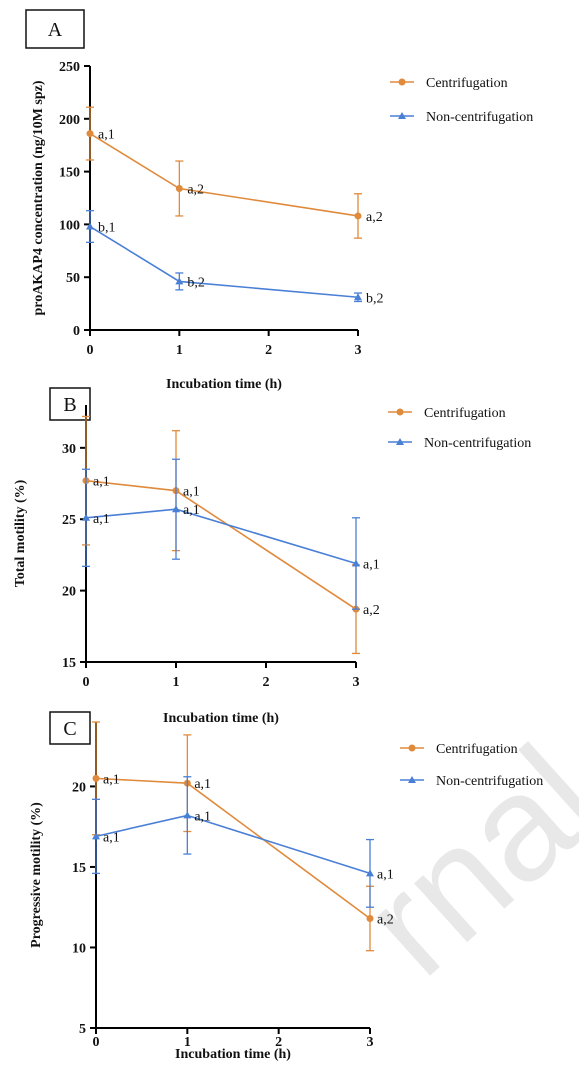  I want to click on y-tick-label: 250, so click(69, 67).